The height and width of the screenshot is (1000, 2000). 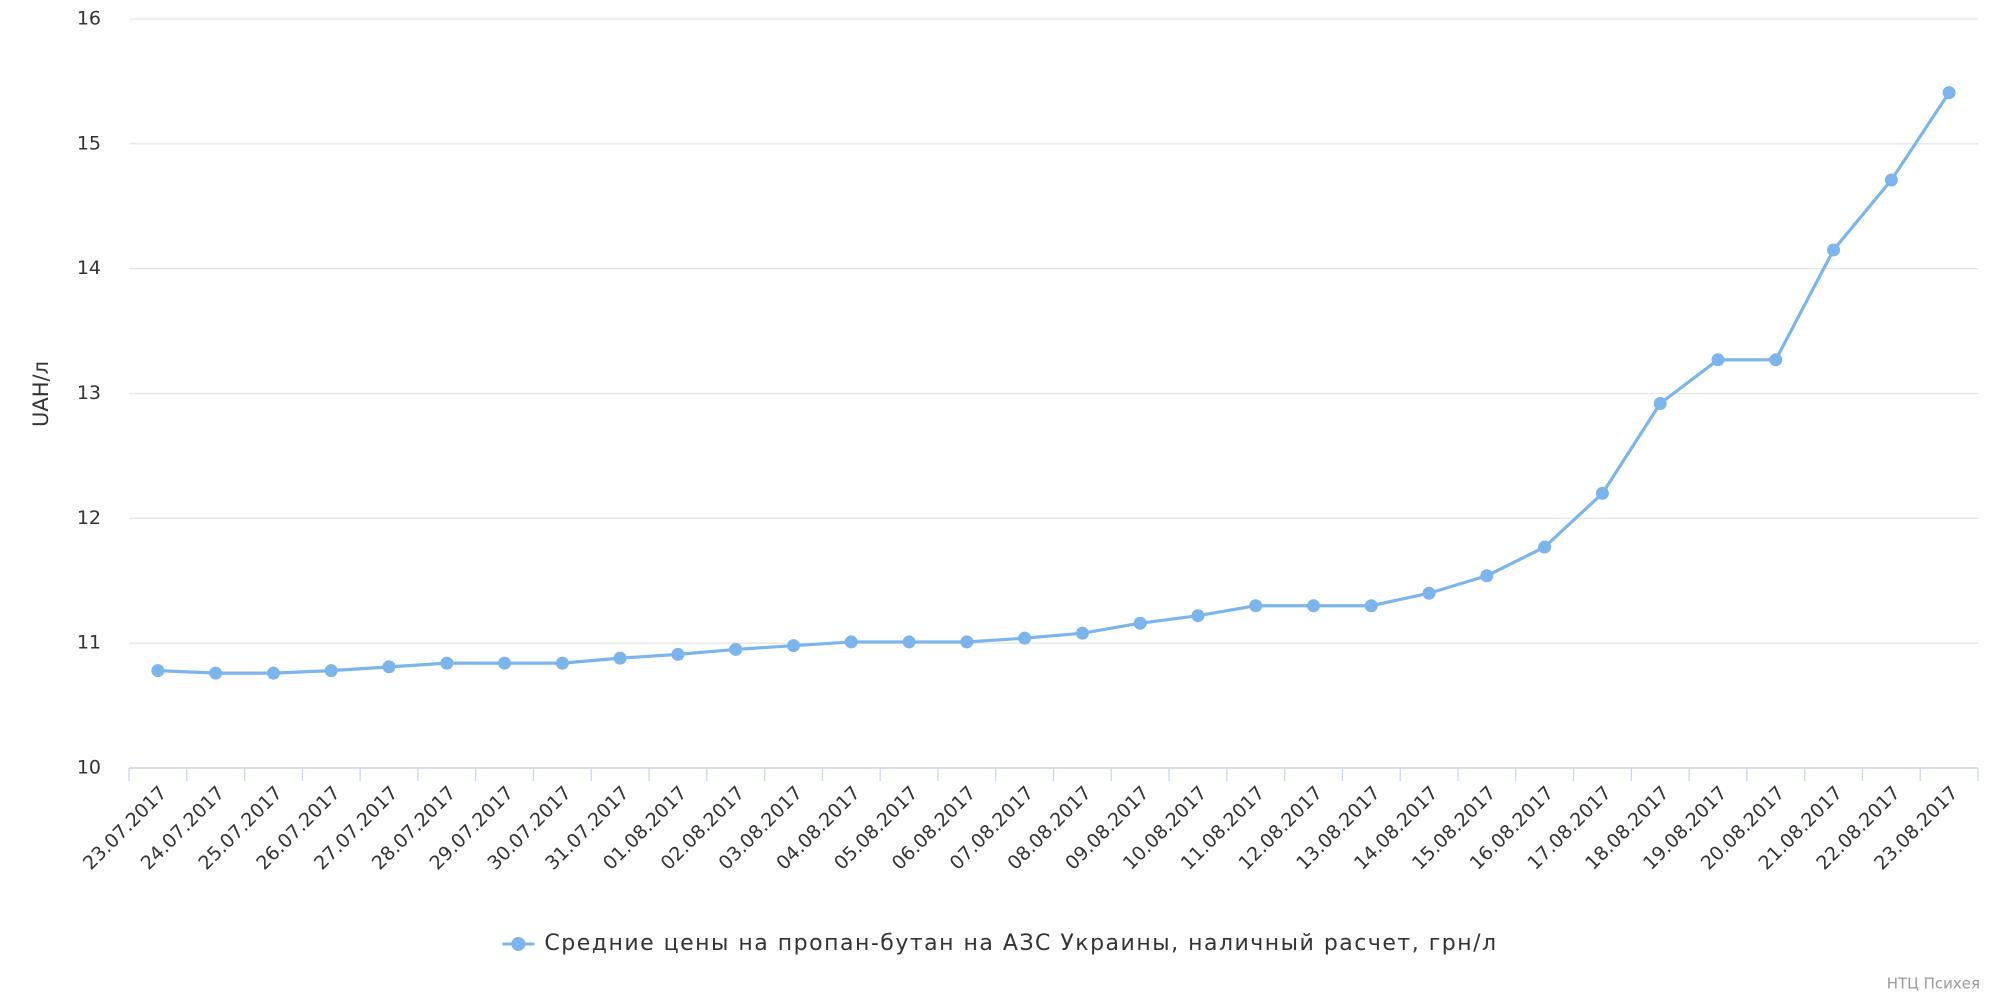 I want to click on y-tick-label: 15, so click(x=89, y=143).